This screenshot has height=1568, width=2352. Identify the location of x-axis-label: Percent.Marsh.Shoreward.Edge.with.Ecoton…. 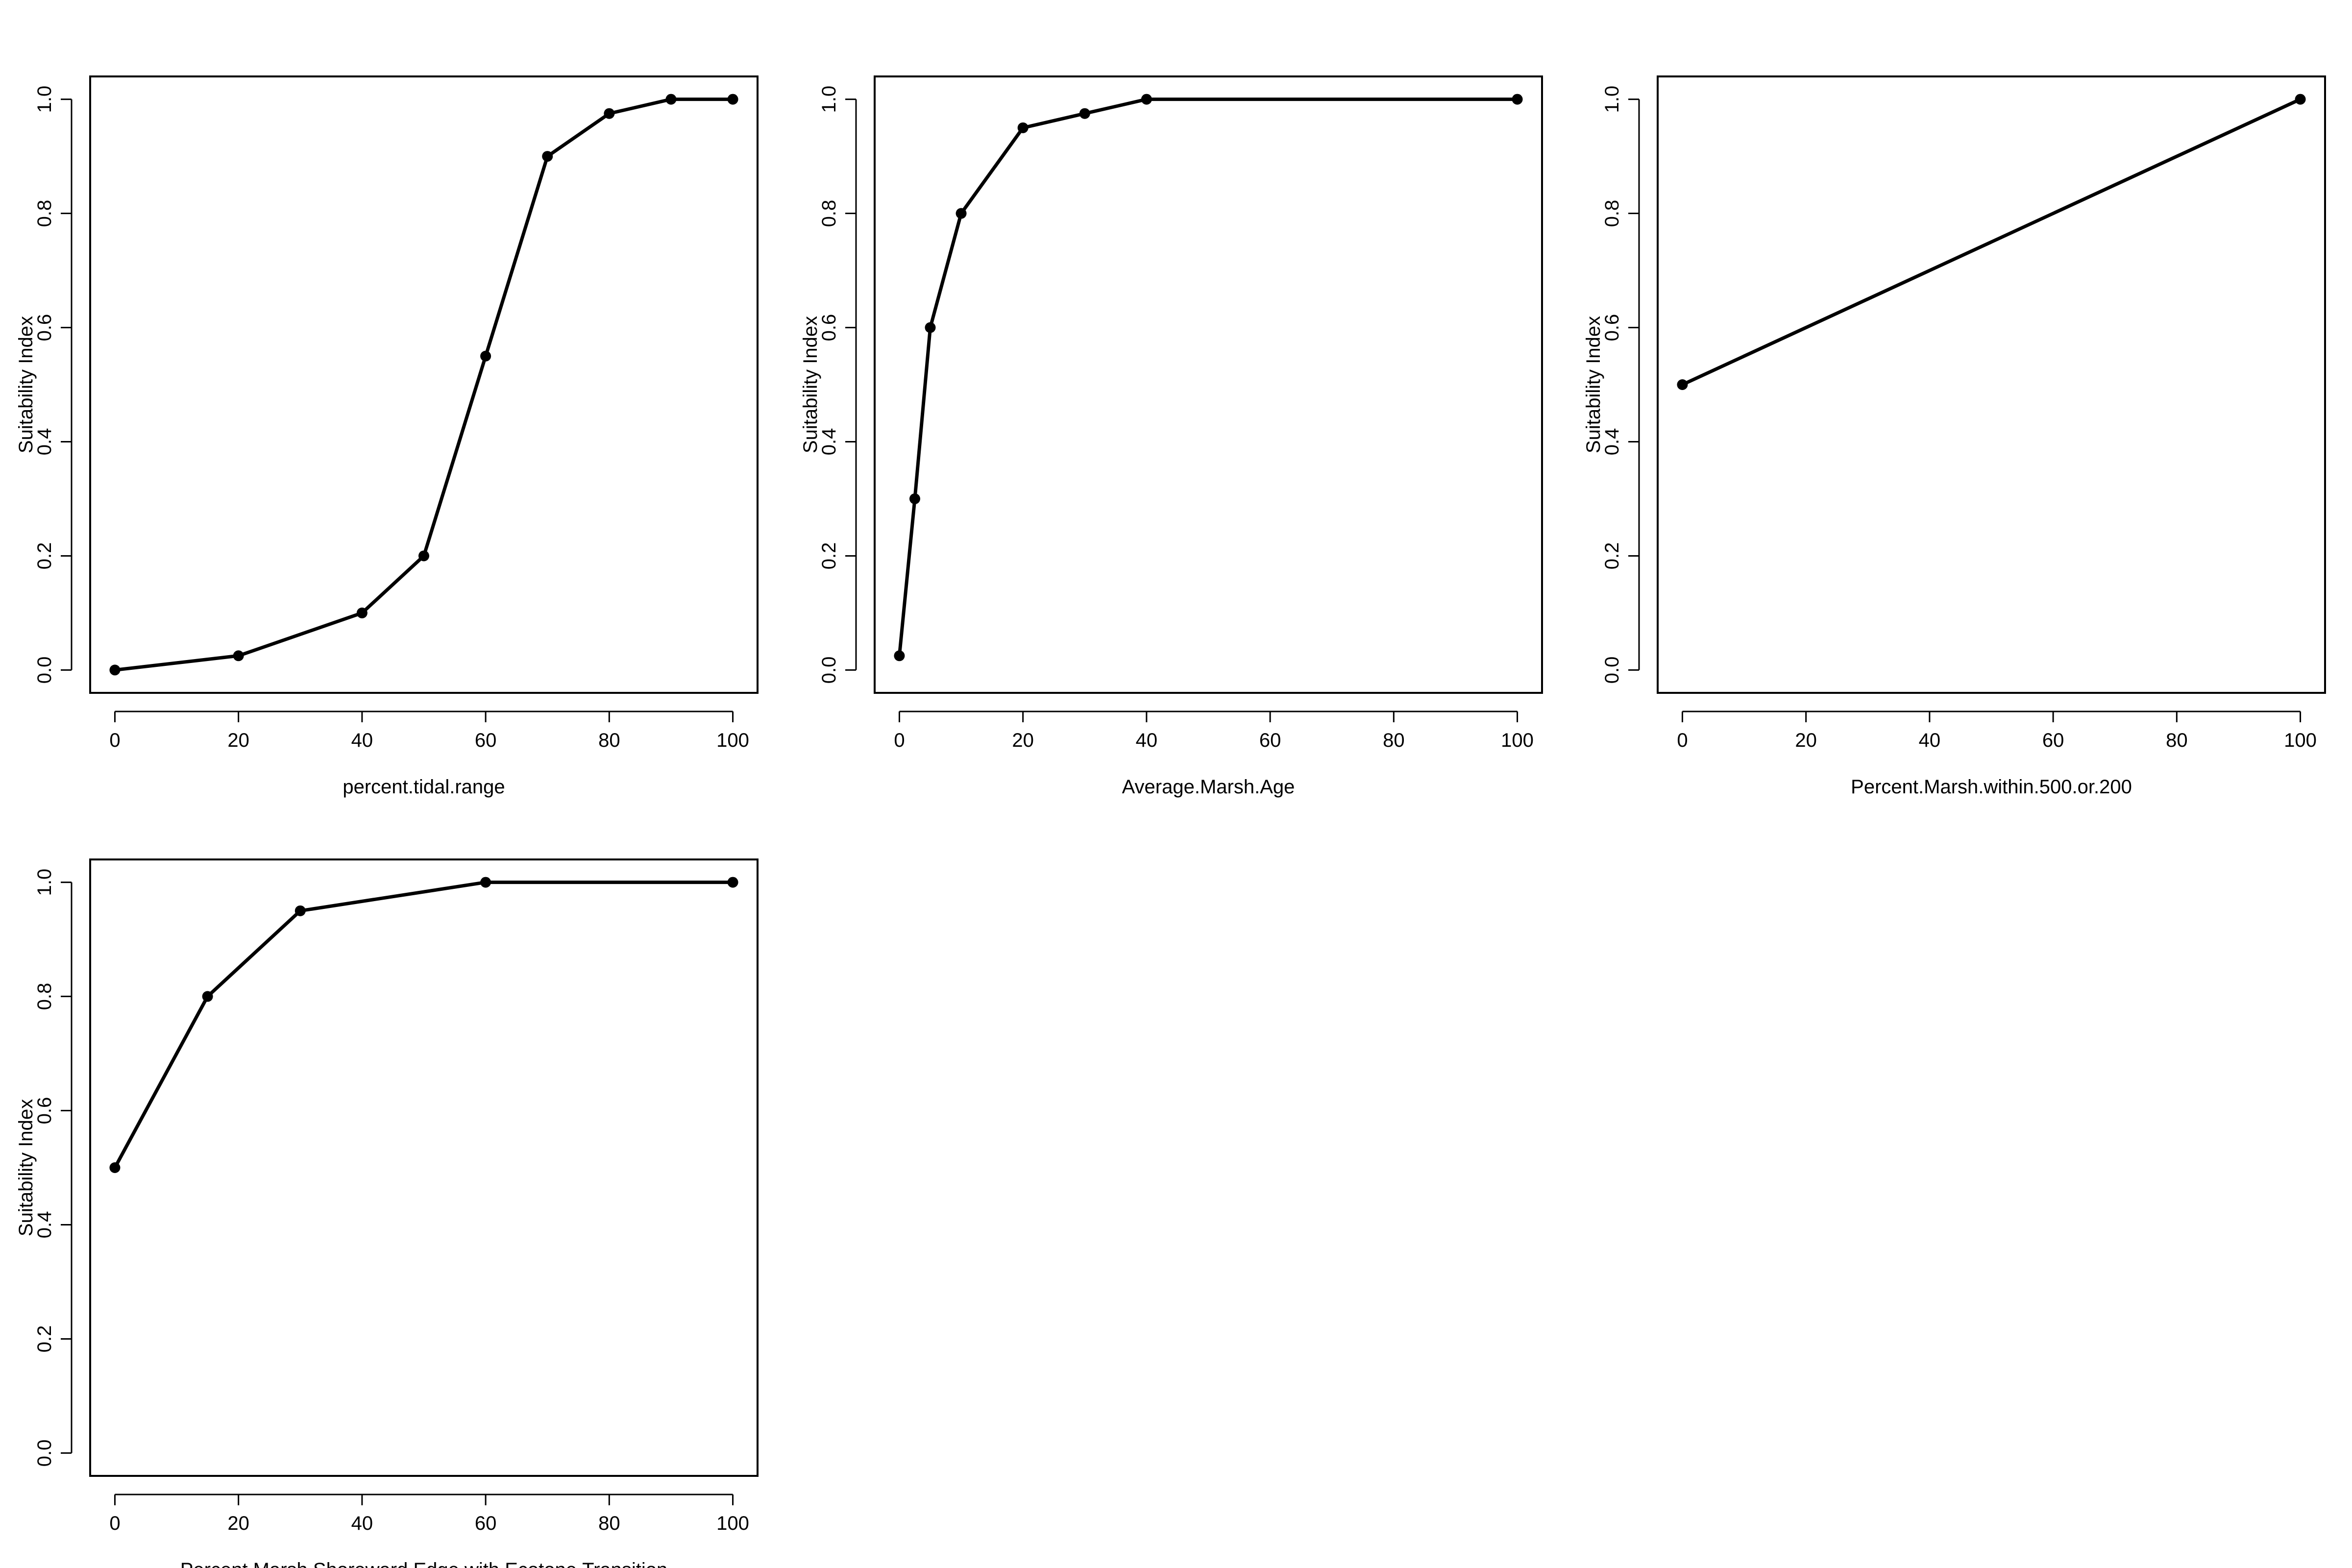
(424, 1563).